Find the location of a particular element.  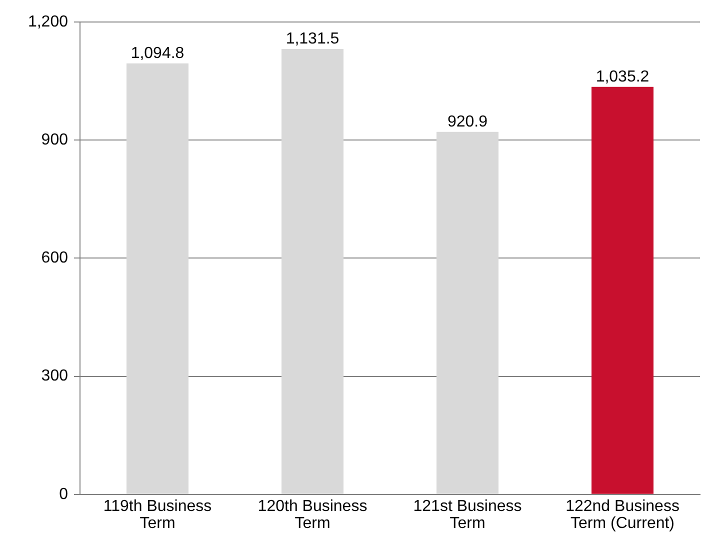

y-tick-label: 600 is located at coordinates (54, 258).